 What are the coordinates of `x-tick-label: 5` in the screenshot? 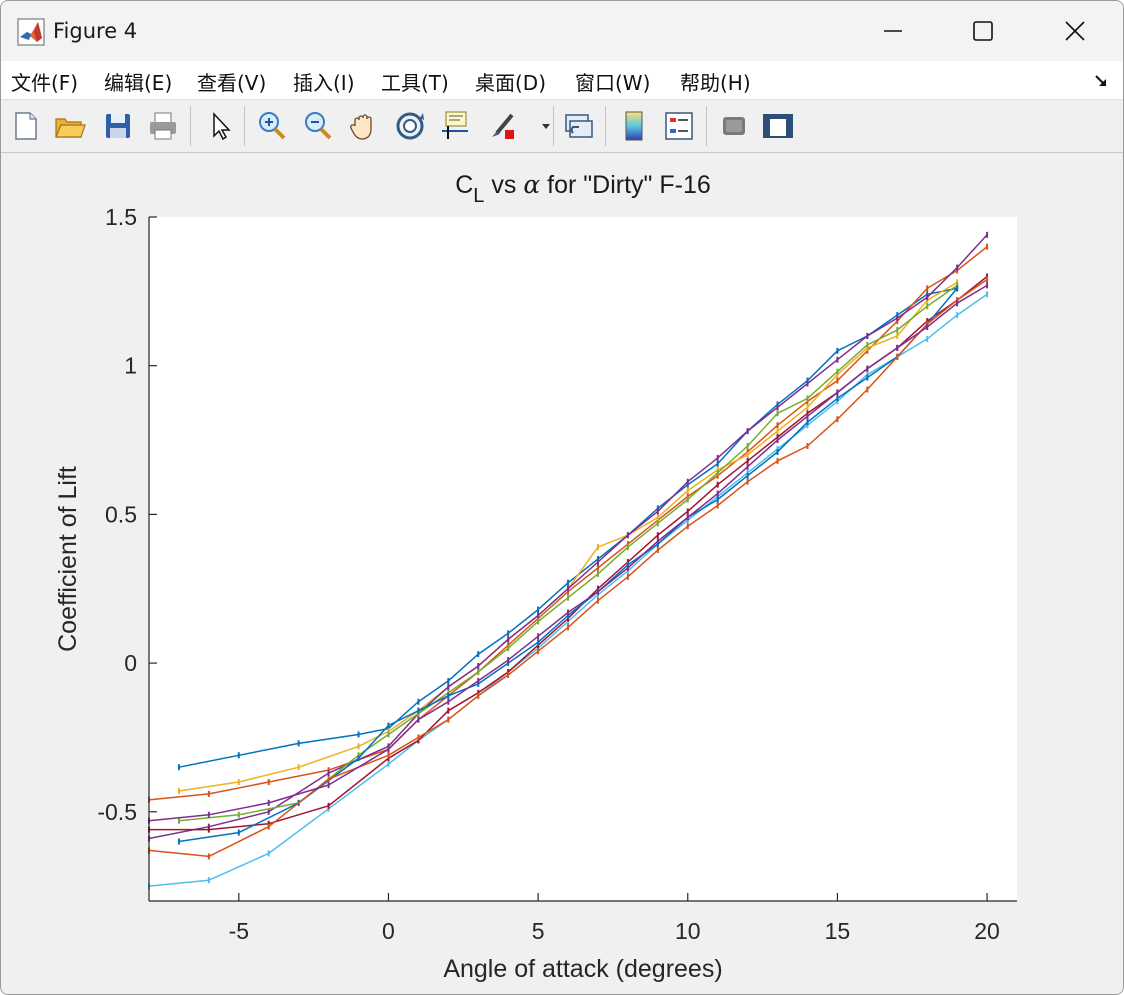 It's located at (538, 931).